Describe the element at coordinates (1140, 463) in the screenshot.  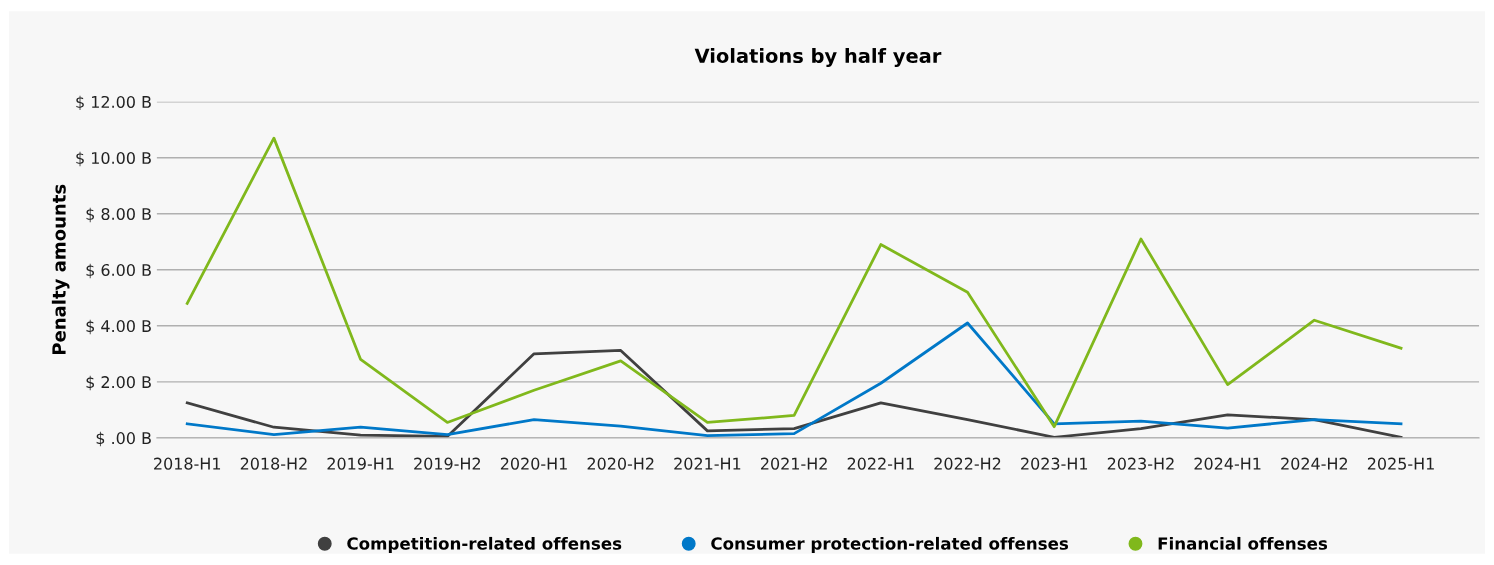
I see `x-tick-label: 2023-H2` at that location.